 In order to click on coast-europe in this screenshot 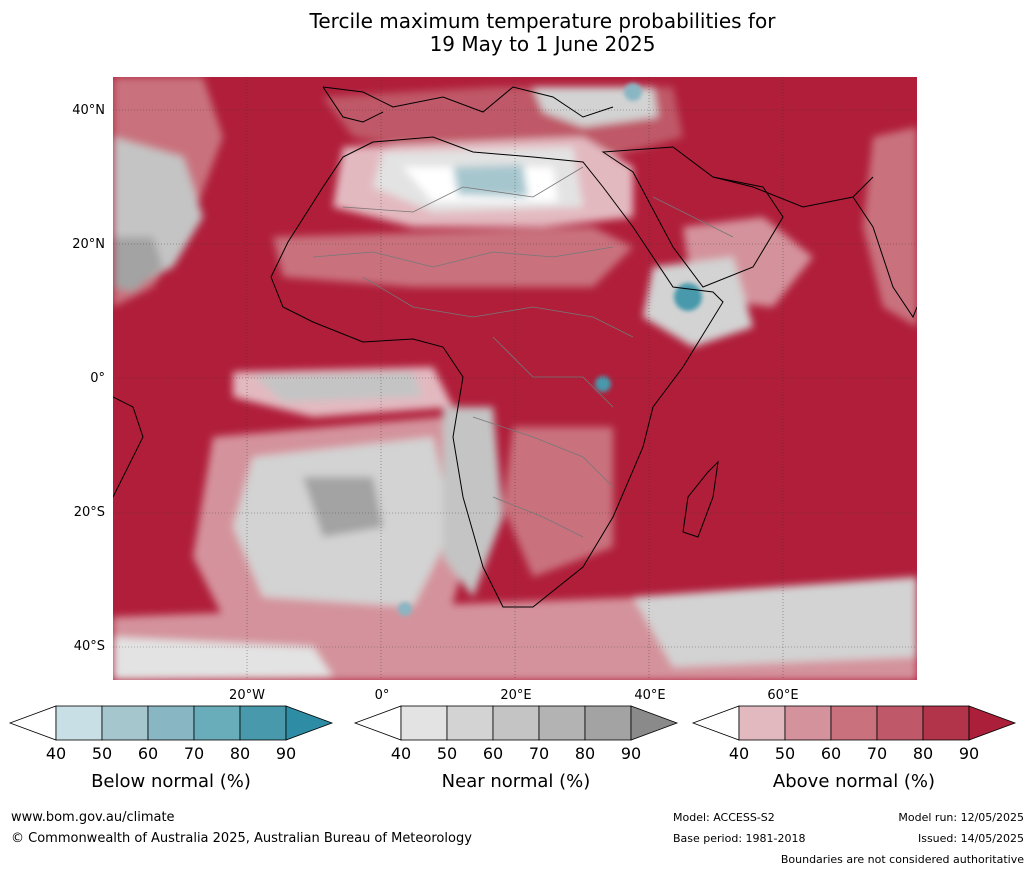, I will do `click(468, 102)`.